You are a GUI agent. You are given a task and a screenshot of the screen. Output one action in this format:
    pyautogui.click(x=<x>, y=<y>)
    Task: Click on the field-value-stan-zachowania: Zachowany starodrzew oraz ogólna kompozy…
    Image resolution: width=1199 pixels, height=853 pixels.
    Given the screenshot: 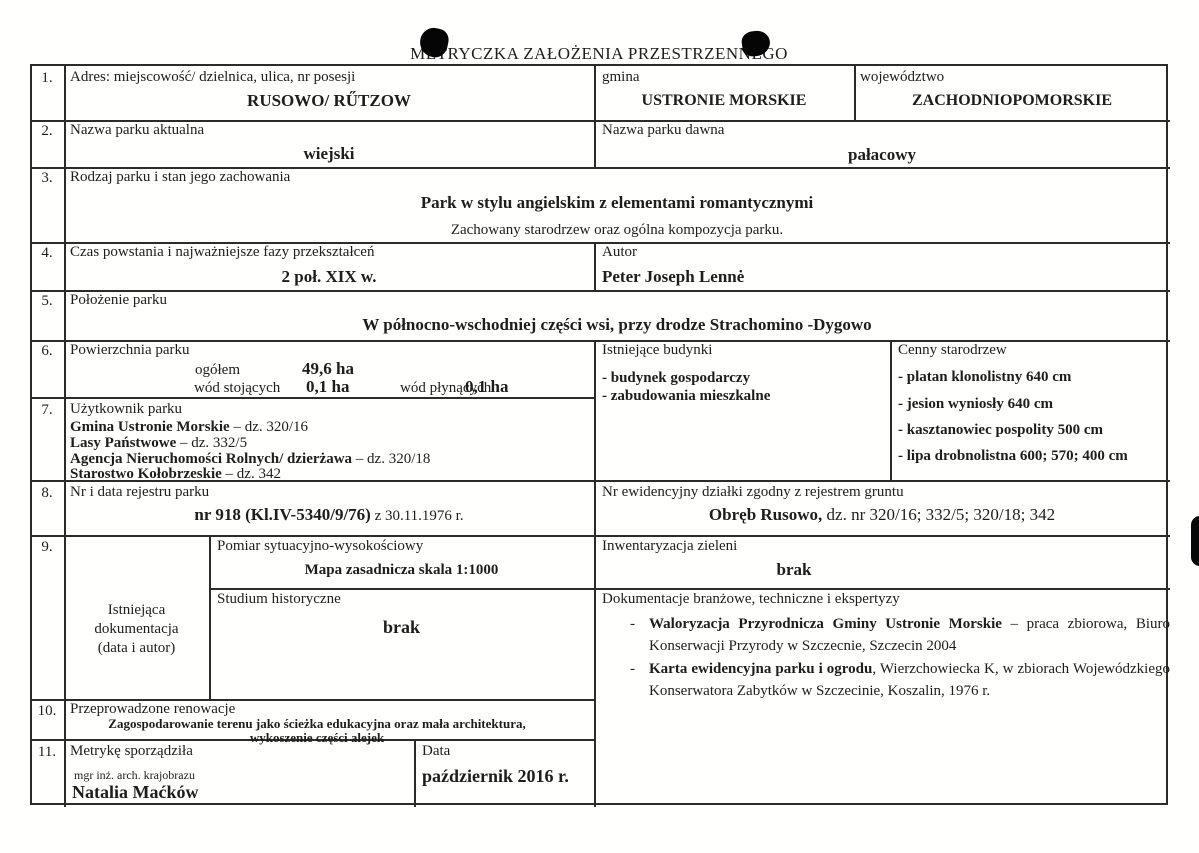 What is the action you would take?
    pyautogui.click(x=617, y=230)
    